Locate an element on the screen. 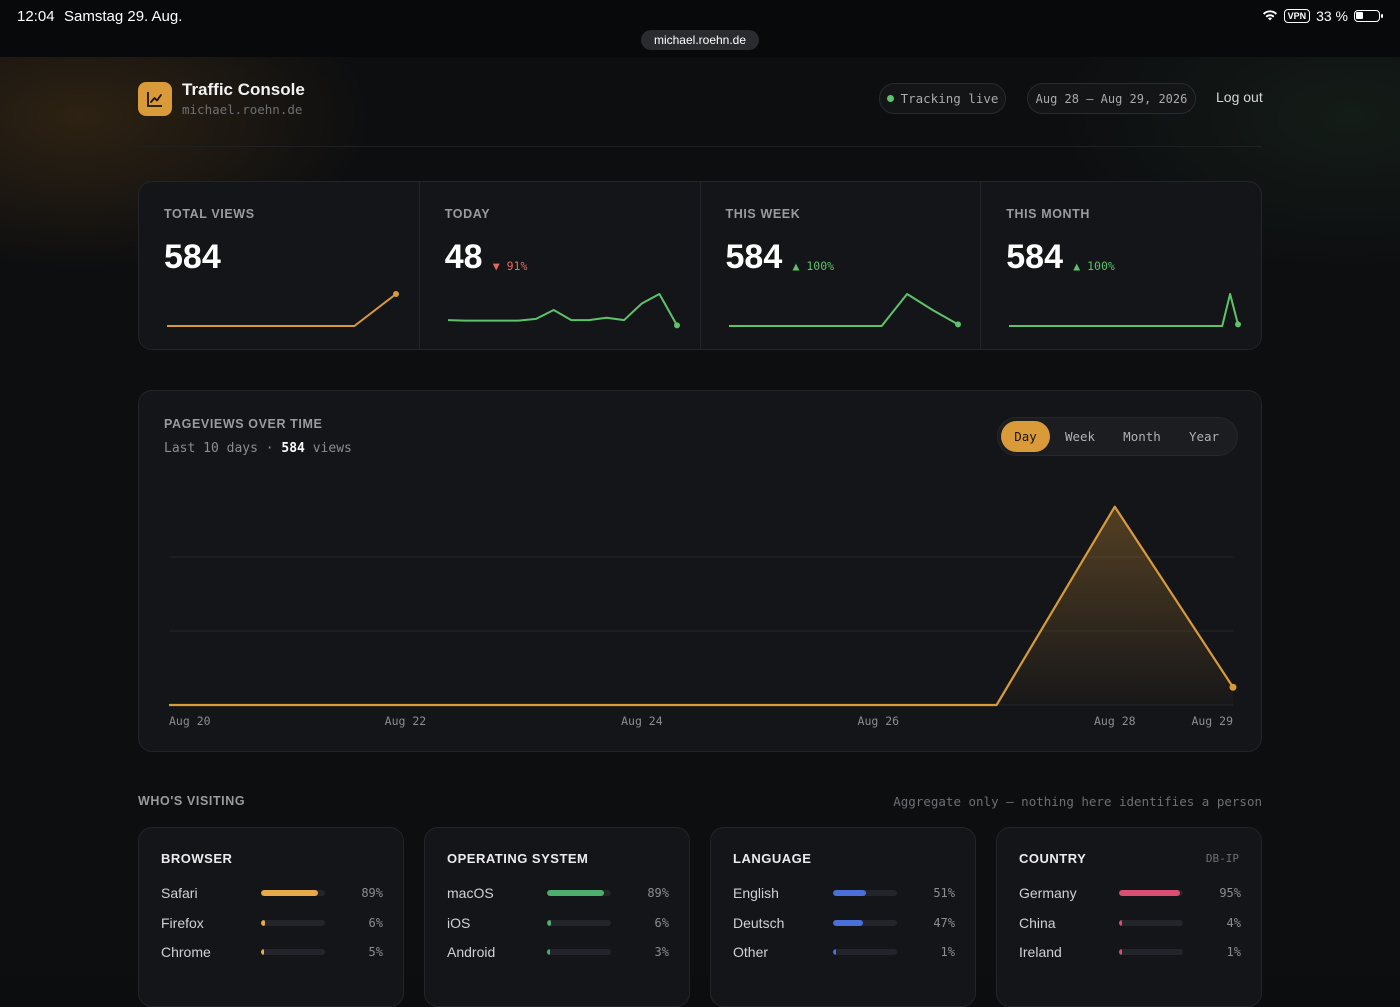 Image resolution: width=1400 pixels, height=1007 pixels. breakdown-row: Firefox 6% is located at coordinates (272, 923).